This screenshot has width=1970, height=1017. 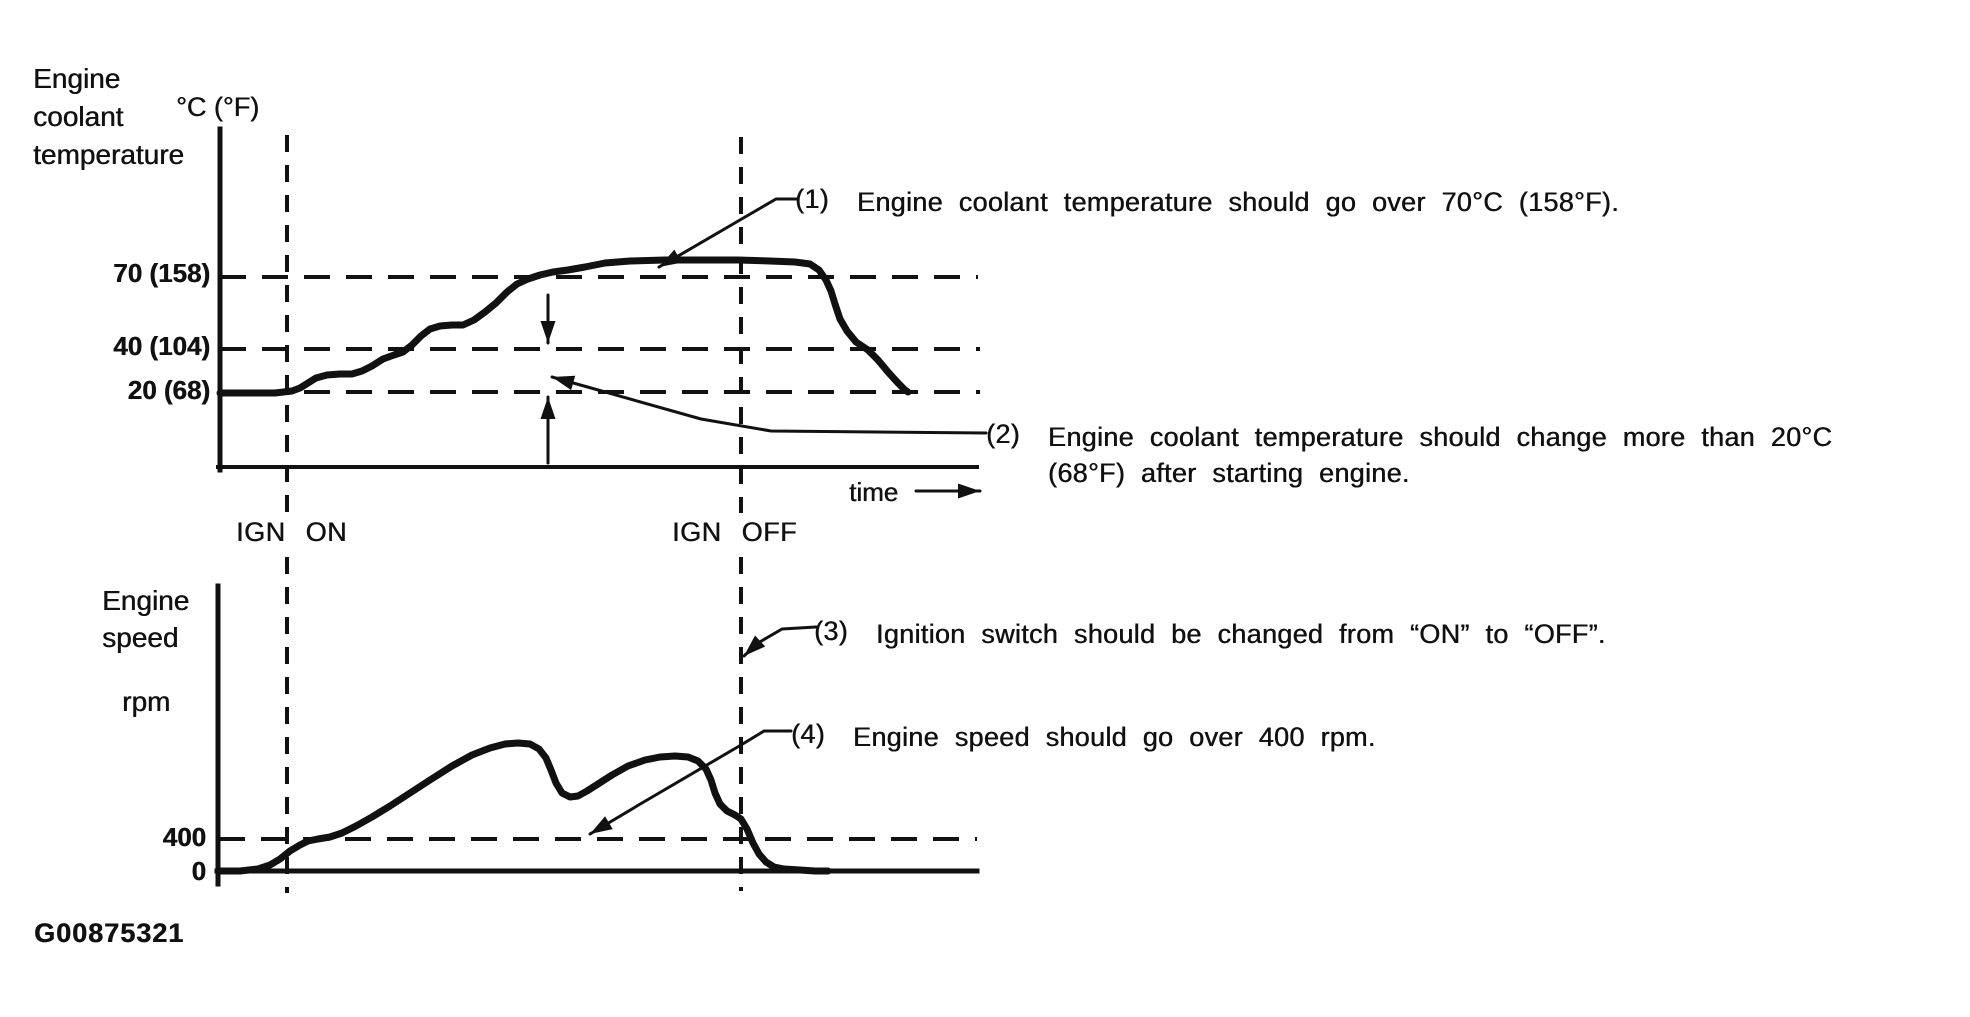 I want to click on coolant-curve, so click(x=564, y=326).